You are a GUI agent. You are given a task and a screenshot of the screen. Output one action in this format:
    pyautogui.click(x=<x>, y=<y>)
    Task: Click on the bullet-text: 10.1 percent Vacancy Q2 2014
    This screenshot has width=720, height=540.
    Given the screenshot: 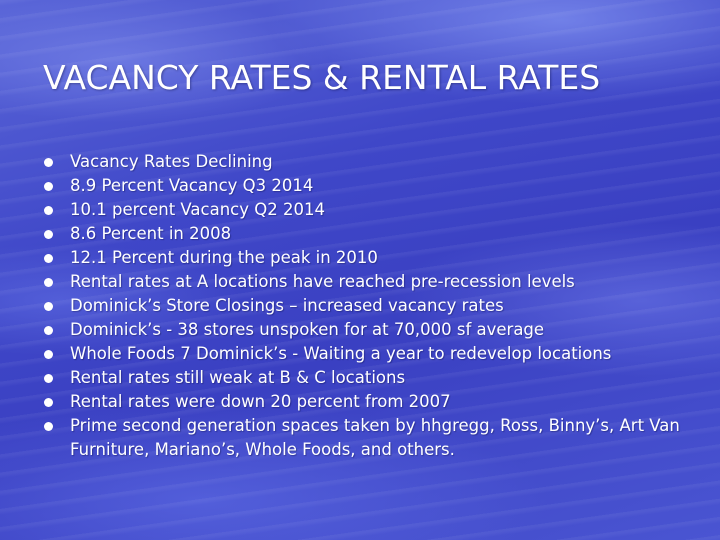 What is the action you would take?
    pyautogui.click(x=197, y=209)
    